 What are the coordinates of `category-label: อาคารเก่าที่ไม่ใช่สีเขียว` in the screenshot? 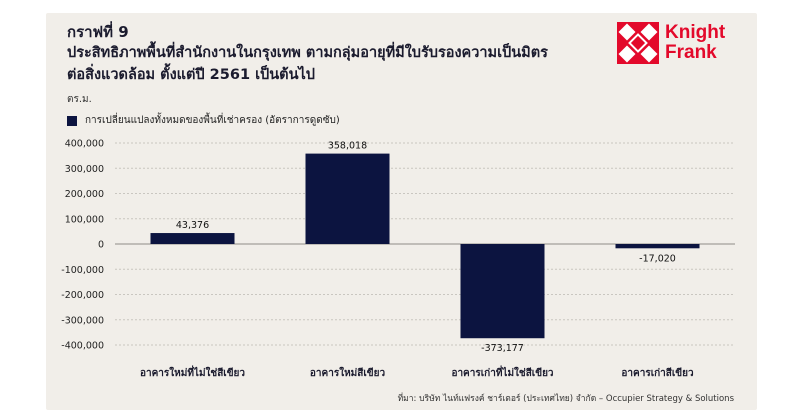 It's located at (502, 372).